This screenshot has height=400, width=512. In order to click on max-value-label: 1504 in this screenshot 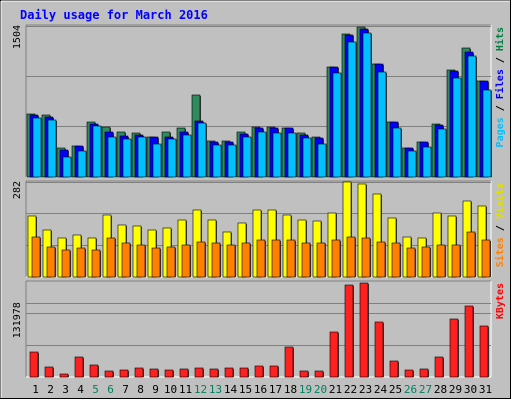, I will do `click(17, 37)`.